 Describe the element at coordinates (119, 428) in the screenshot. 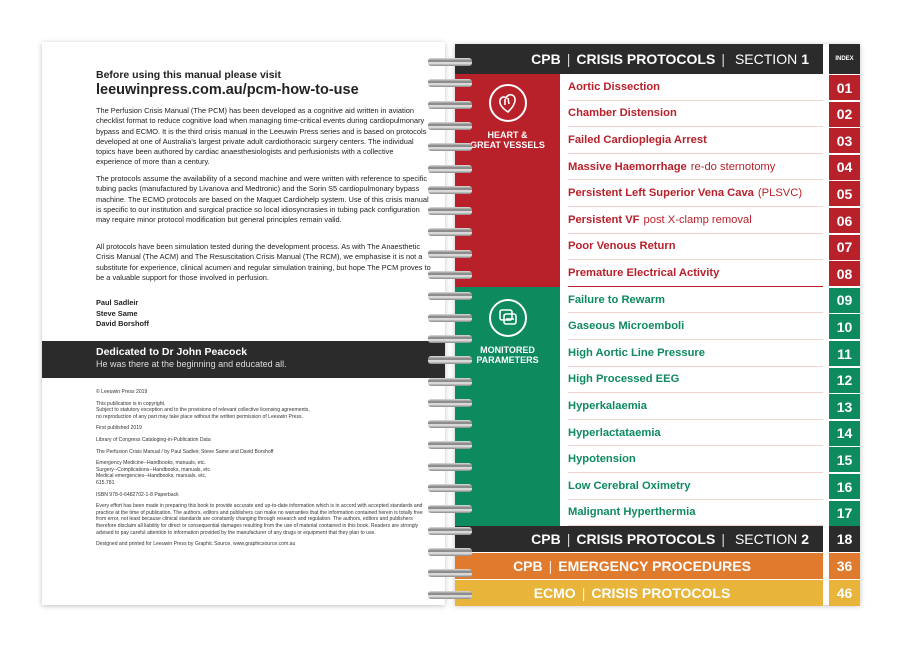

I see `imprint-line: First published 2019` at that location.